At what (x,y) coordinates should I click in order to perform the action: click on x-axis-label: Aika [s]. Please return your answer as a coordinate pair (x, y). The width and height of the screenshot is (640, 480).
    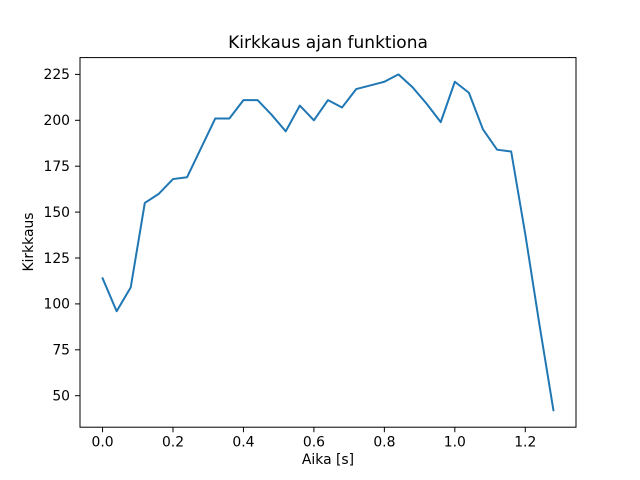
    Looking at the image, I should click on (328, 460).